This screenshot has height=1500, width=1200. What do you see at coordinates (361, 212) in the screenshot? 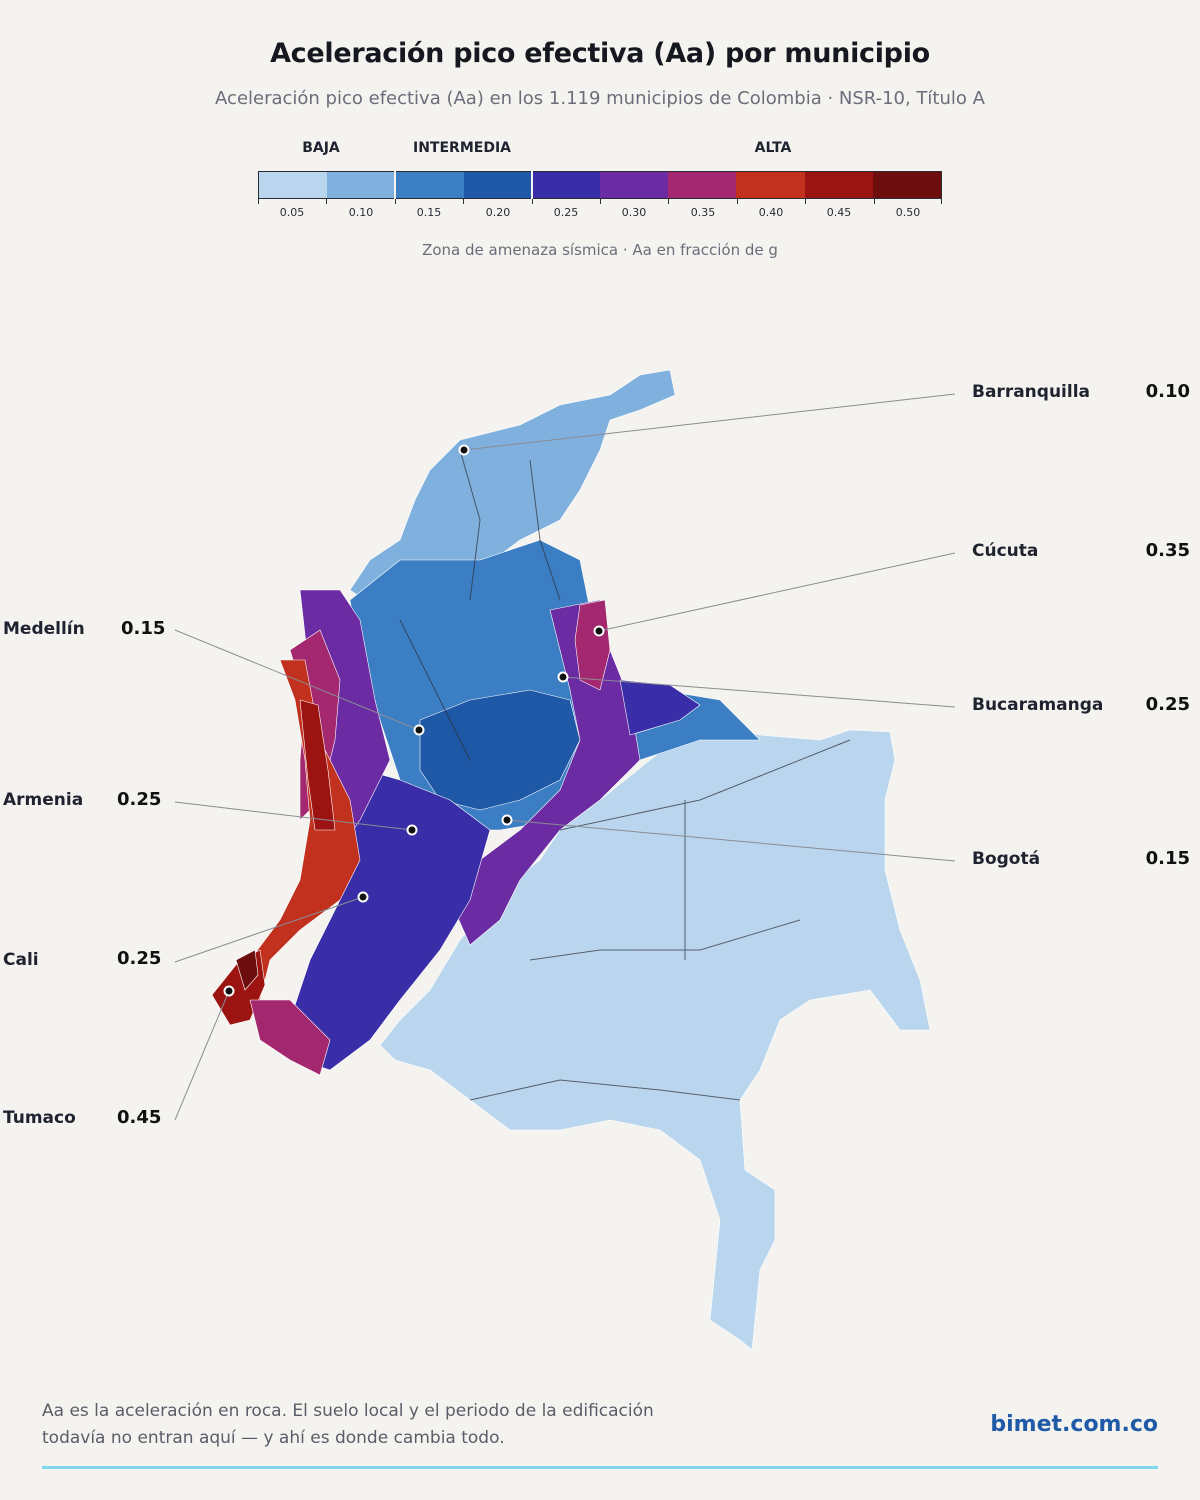
I see `legend-tick-label: 0.10` at bounding box center [361, 212].